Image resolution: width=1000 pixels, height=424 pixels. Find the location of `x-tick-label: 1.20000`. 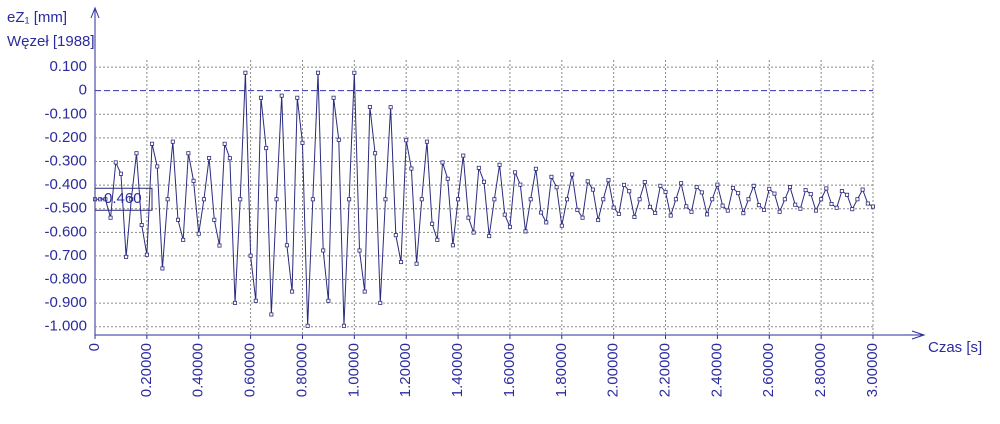

x-tick-label: 1.20000 is located at coordinates (405, 370).